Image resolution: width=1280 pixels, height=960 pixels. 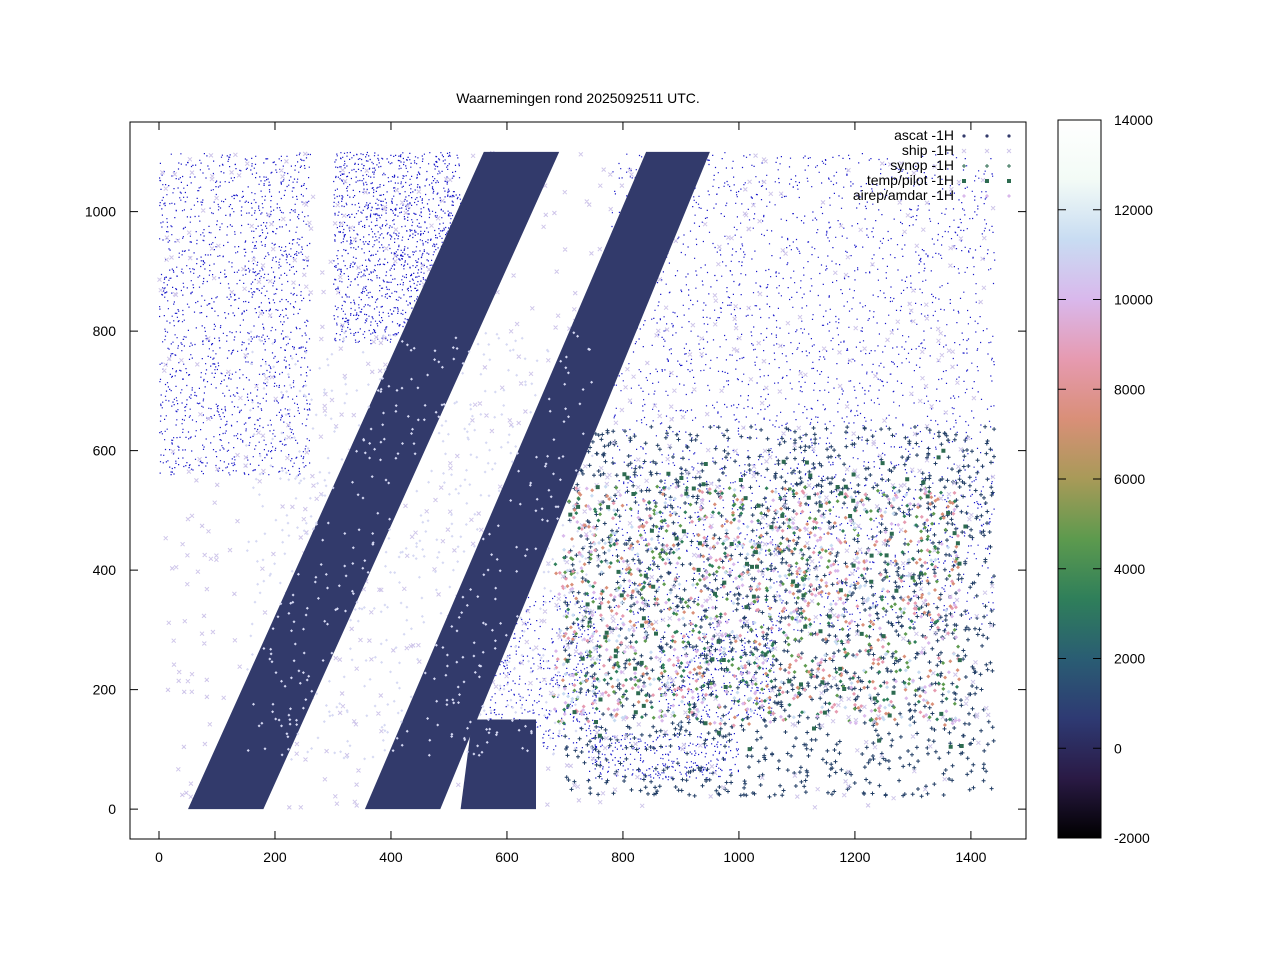 I want to click on x-tick-label: 1200, so click(x=854, y=857).